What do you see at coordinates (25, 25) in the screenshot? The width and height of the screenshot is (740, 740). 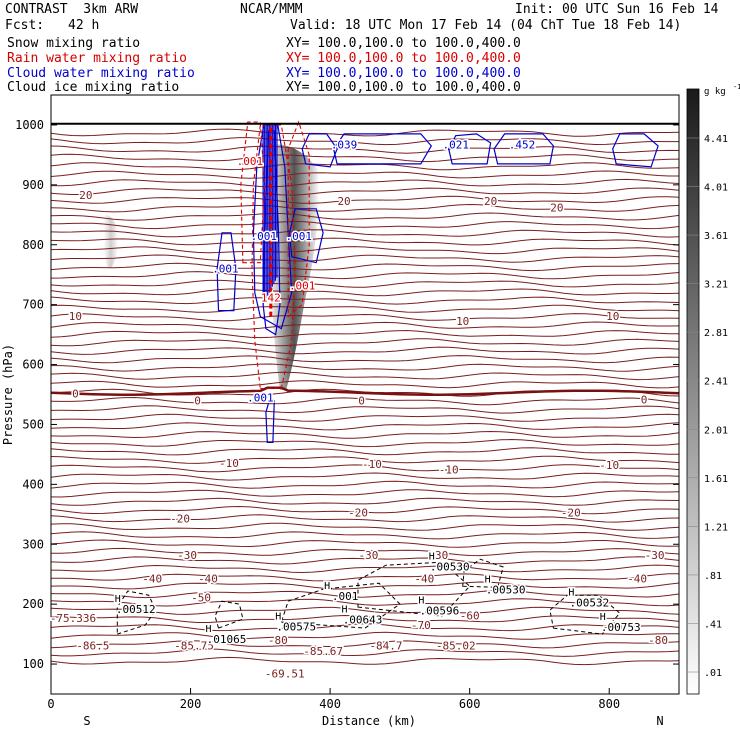 I see `forecast-label: Fcst:` at bounding box center [25, 25].